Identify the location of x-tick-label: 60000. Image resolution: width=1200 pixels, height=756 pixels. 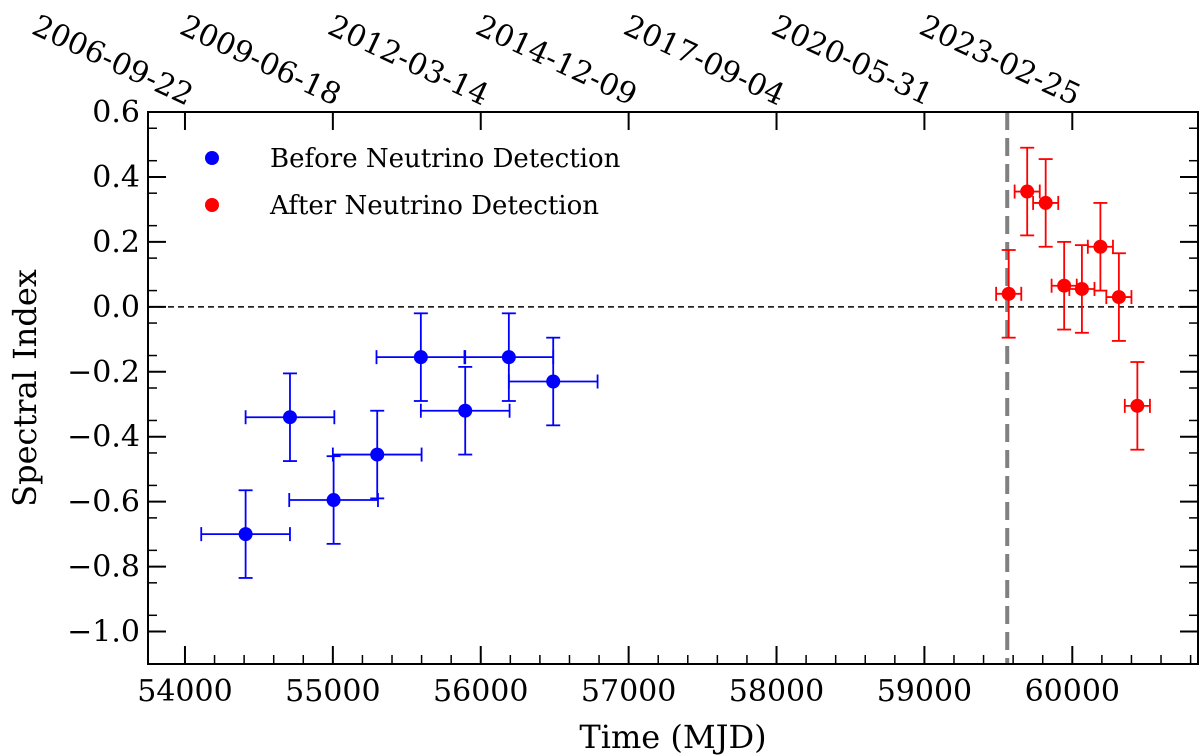
(1072, 691).